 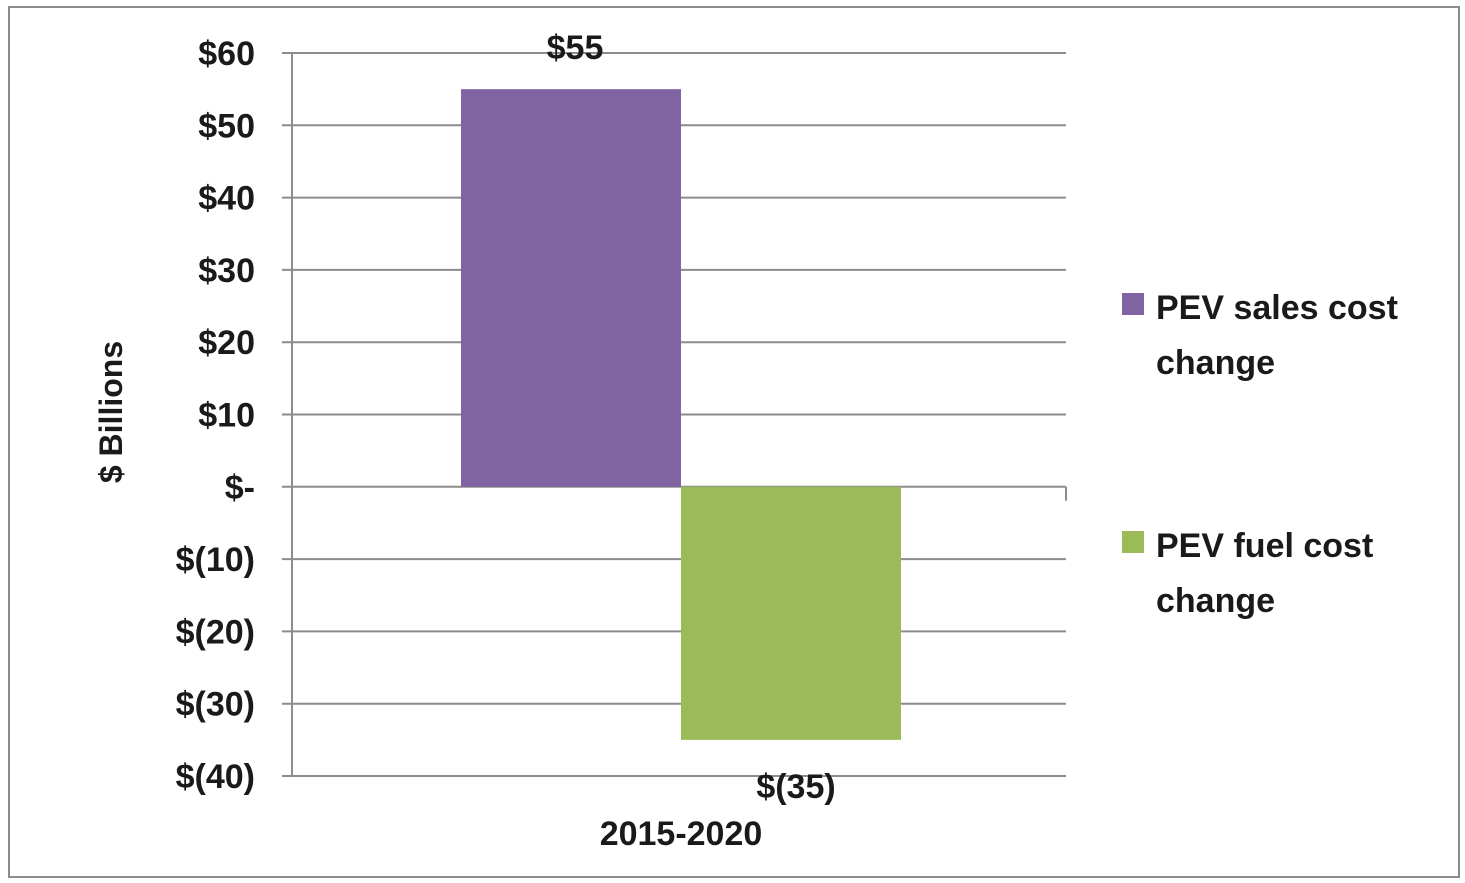 I want to click on data-label: $55, so click(x=575, y=48).